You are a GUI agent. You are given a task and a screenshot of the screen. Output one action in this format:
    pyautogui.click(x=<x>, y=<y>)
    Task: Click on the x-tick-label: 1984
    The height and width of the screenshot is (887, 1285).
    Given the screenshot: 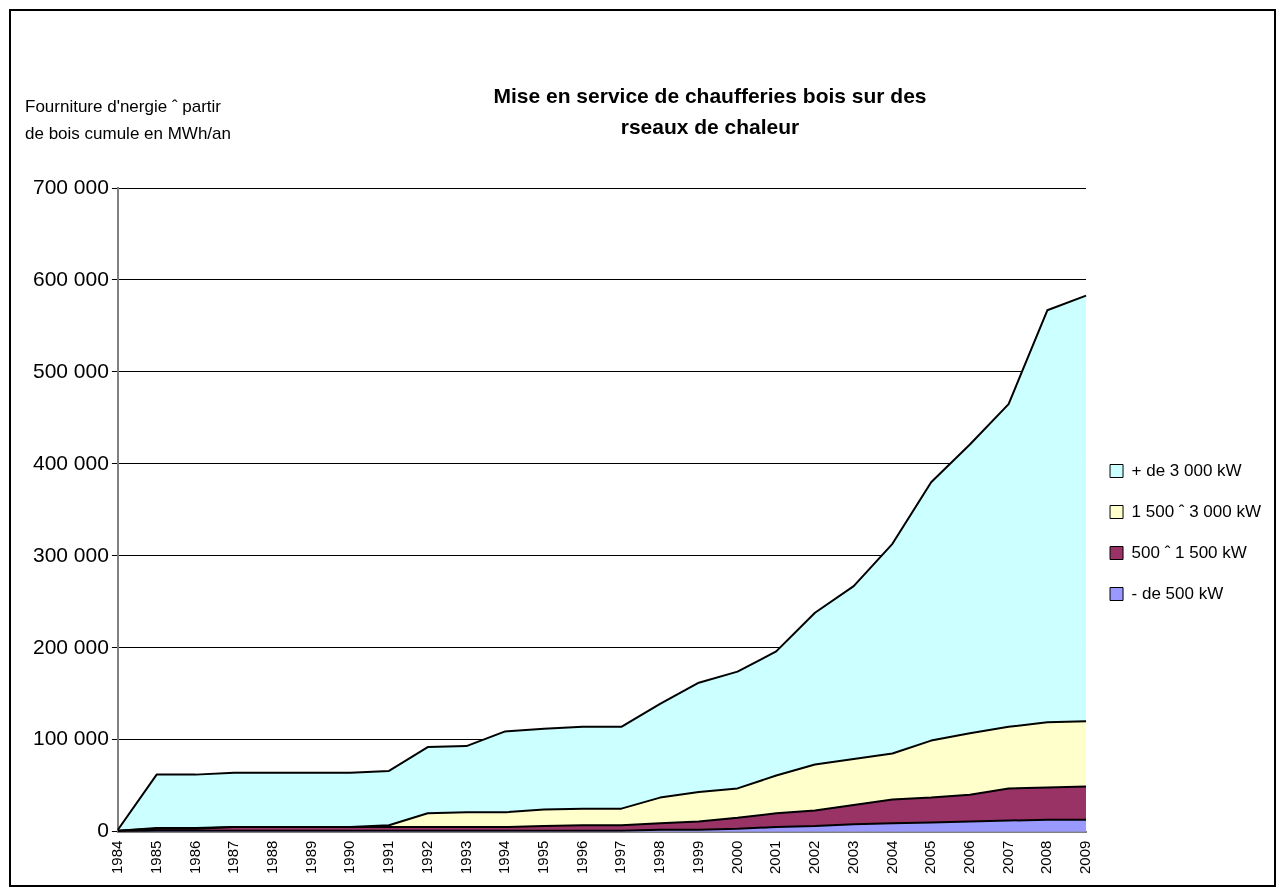 What is the action you would take?
    pyautogui.click(x=117, y=857)
    